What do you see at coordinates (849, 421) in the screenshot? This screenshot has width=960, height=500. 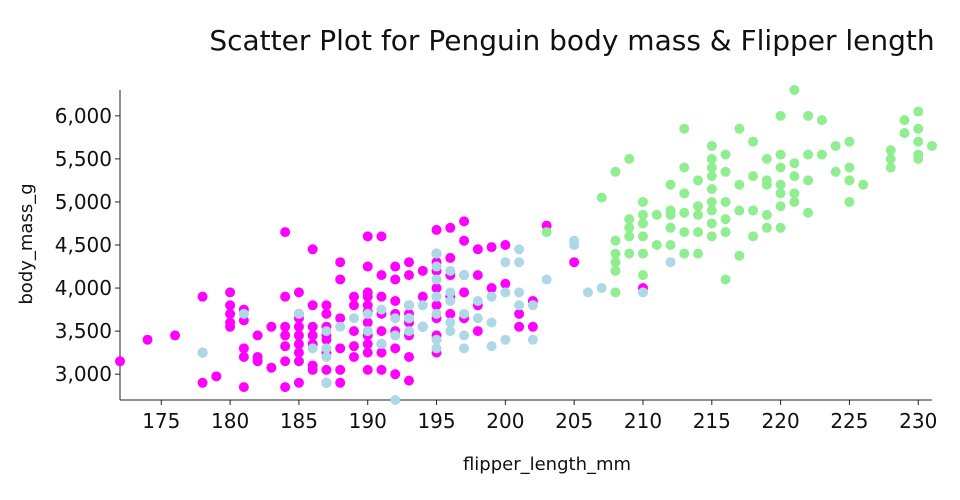 I see `x-tick-label: 225` at bounding box center [849, 421].